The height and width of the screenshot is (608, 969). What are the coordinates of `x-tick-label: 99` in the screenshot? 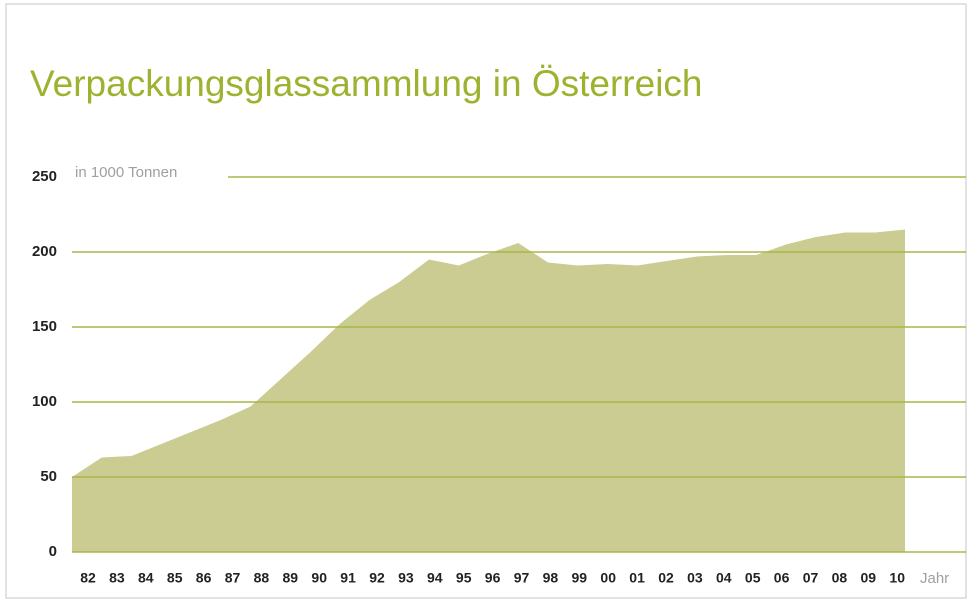 It's located at (580, 578).